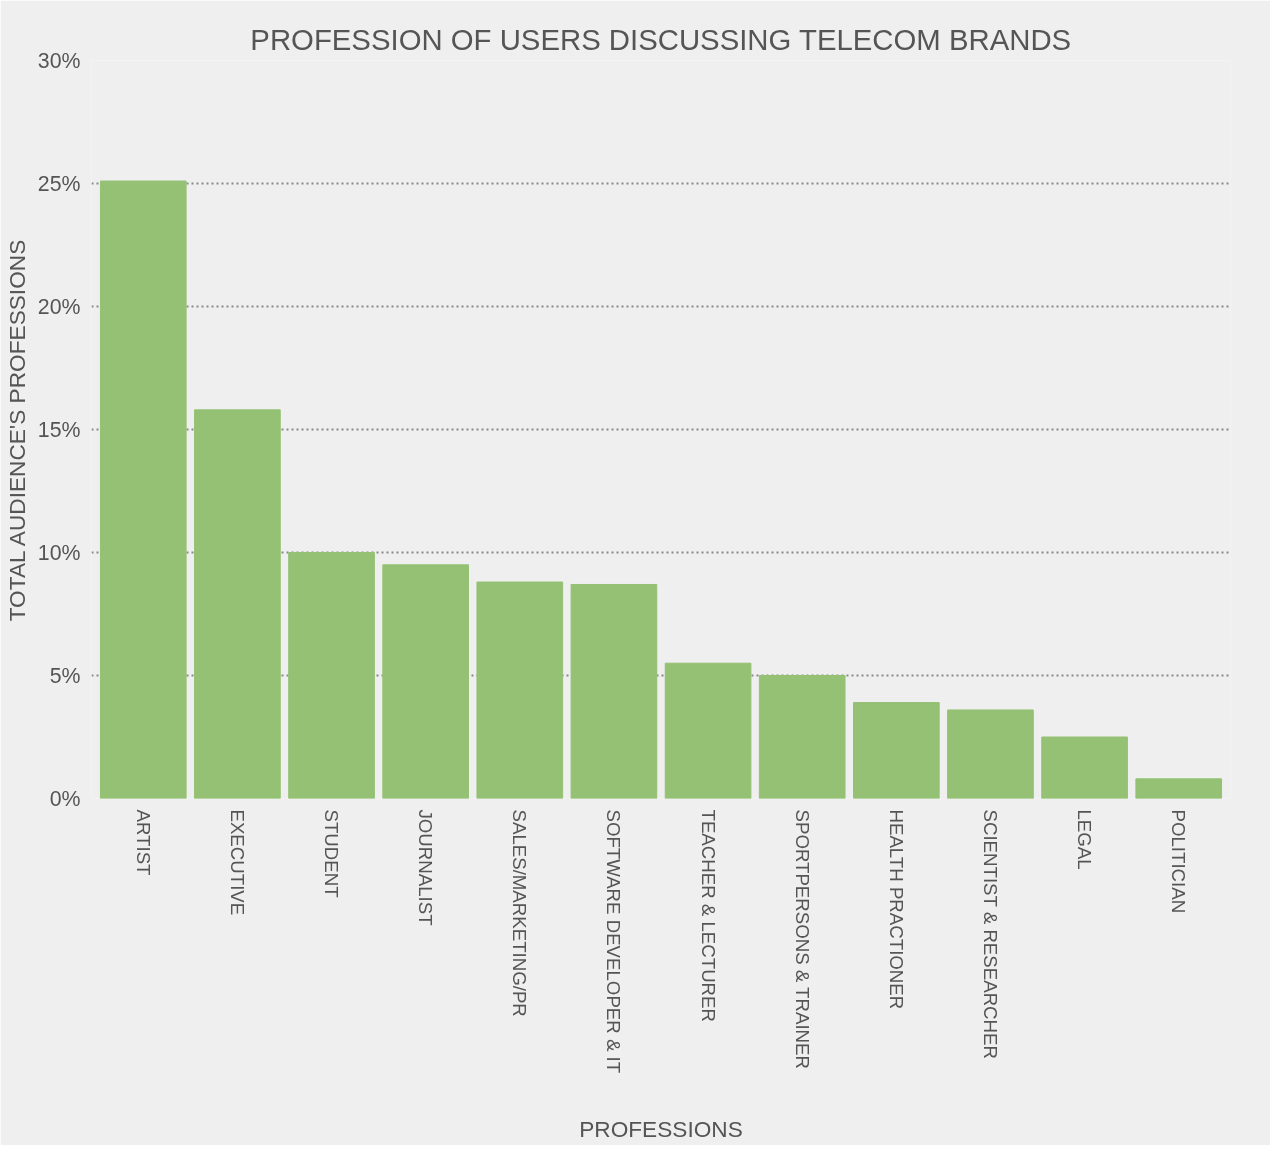 Image resolution: width=1282 pixels, height=1157 pixels. Describe the element at coordinates (520, 913) in the screenshot. I see `x-tick-label: SALES/MARKETING/PR` at that location.